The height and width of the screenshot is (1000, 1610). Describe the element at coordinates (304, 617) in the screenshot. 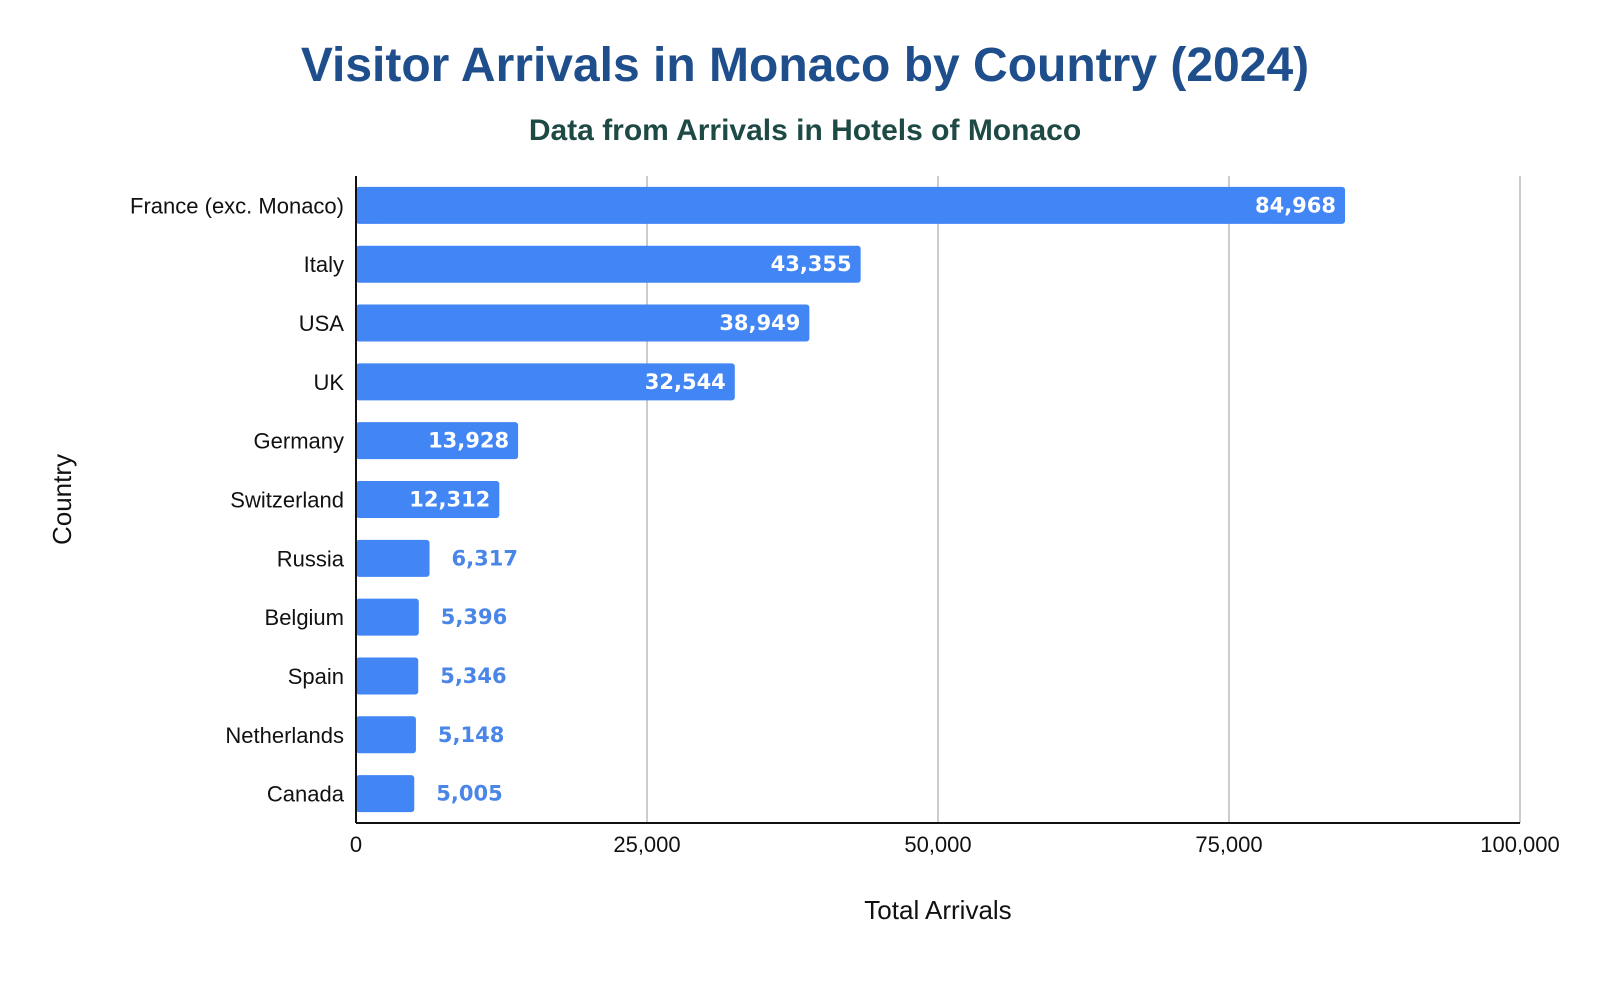

I see `category-label-7: Belgium` at that location.